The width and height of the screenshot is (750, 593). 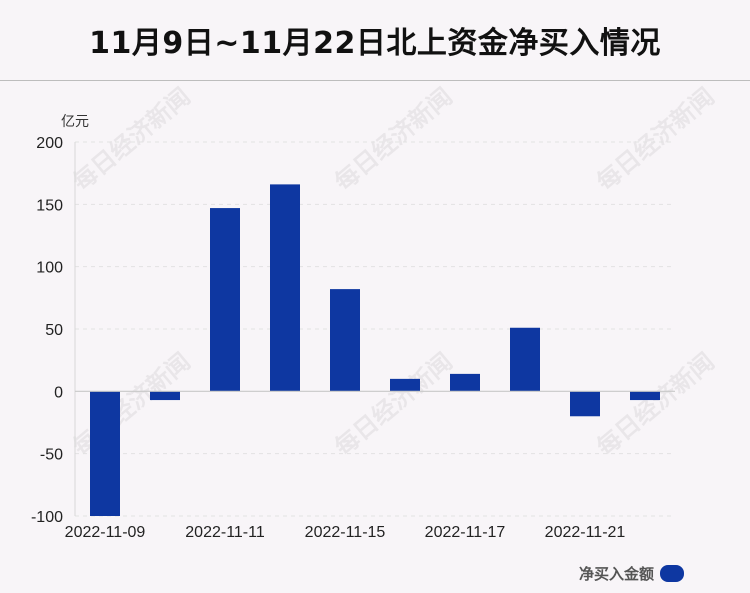 What do you see at coordinates (465, 532) in the screenshot?
I see `x-tick-label: 2022-11-17` at bounding box center [465, 532].